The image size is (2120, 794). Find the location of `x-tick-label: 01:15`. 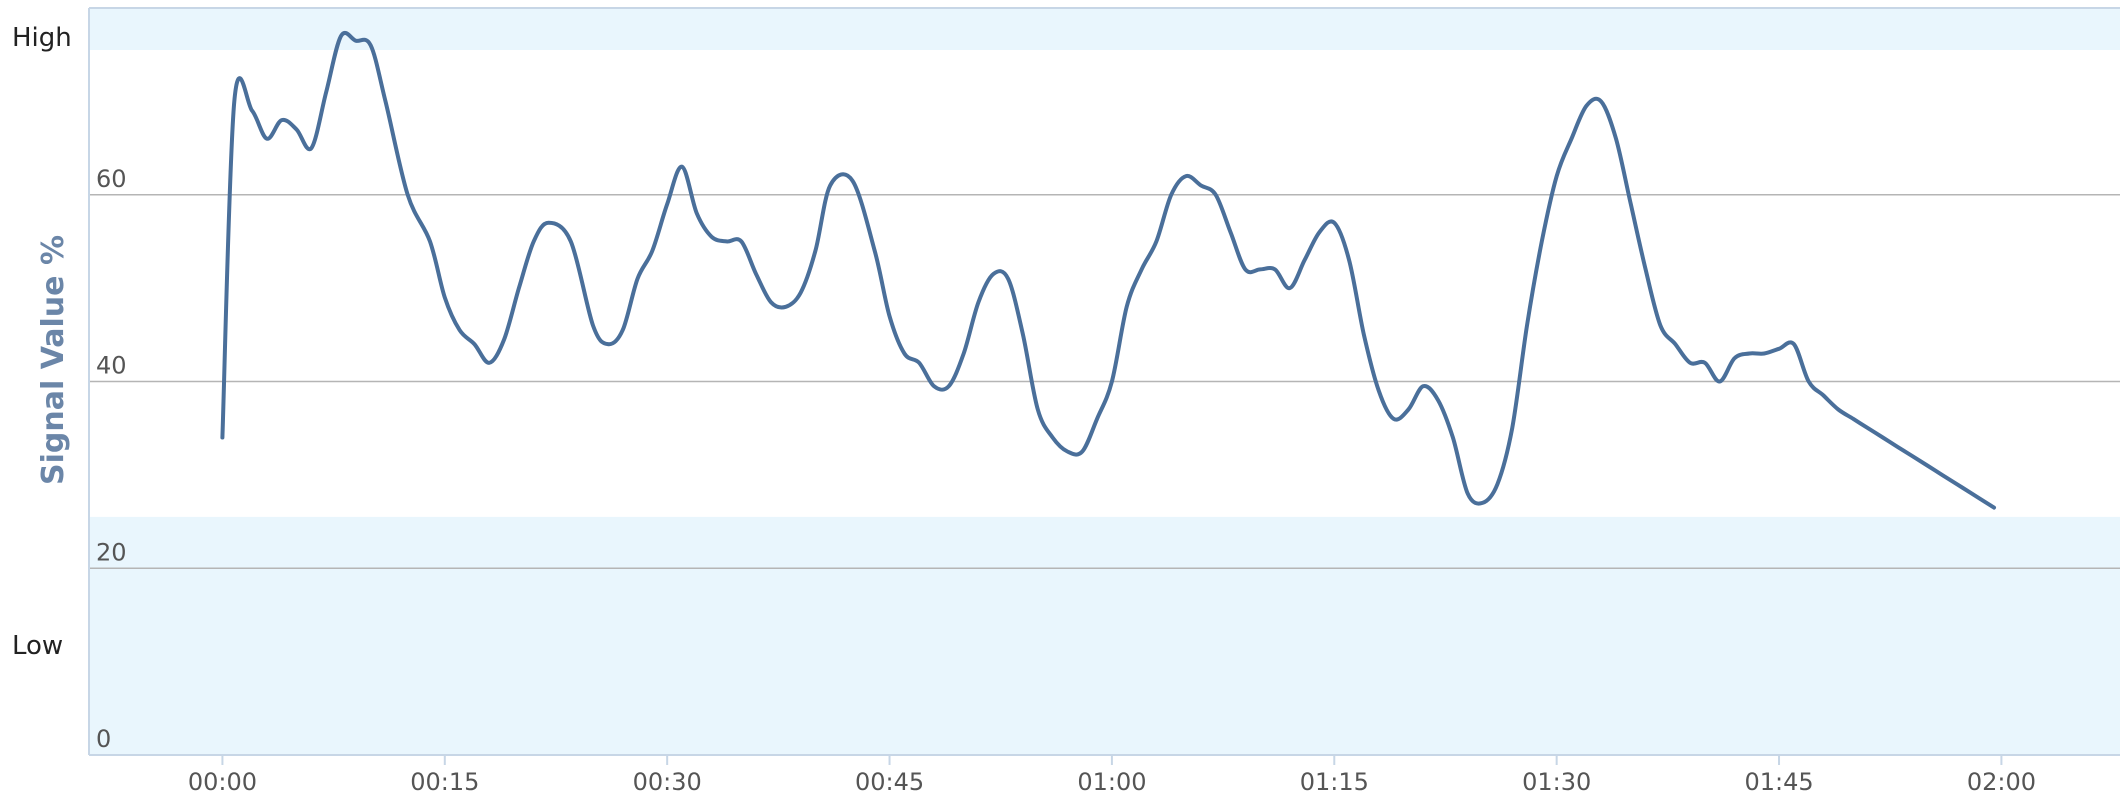

x-tick-label: 01:15 is located at coordinates (1334, 781).